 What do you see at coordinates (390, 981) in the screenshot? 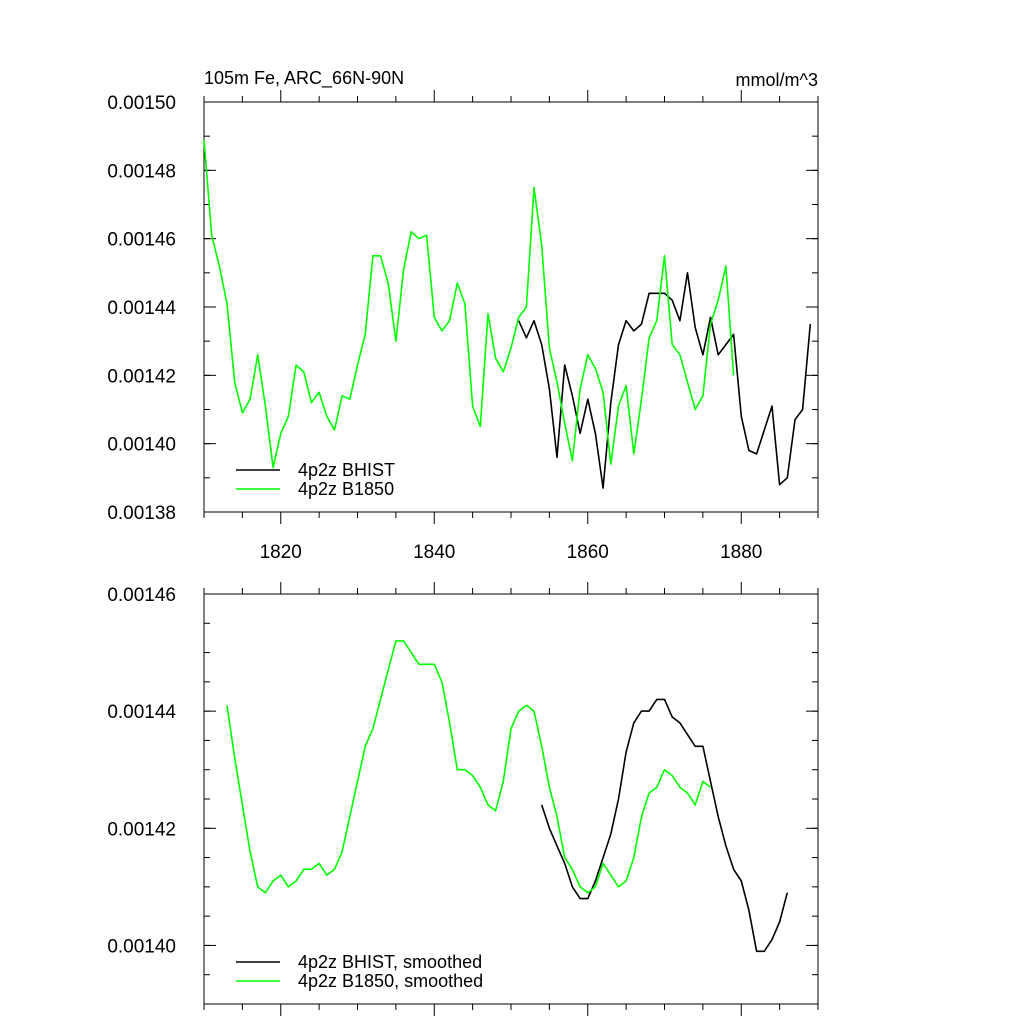
I see `bottom-legend-label: 4p2z B1850, smoothed` at bounding box center [390, 981].